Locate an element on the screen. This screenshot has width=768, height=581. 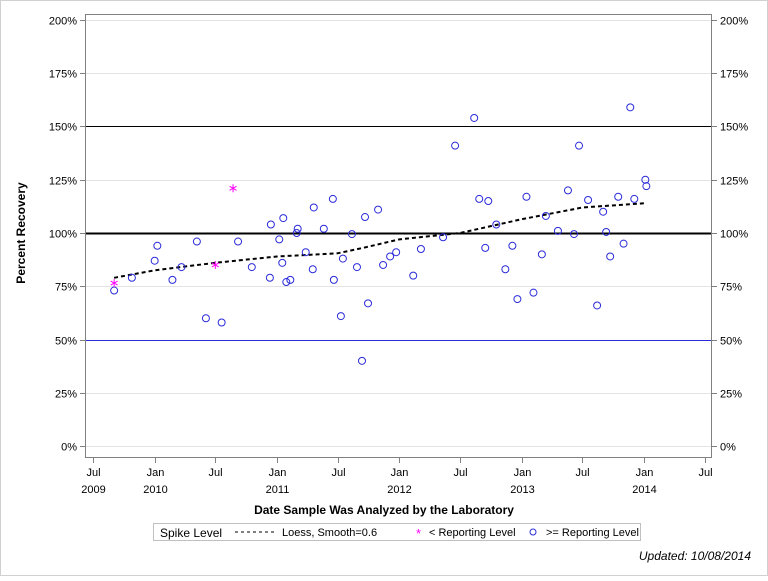
y-tick-label-right: 175% is located at coordinates (734, 75).